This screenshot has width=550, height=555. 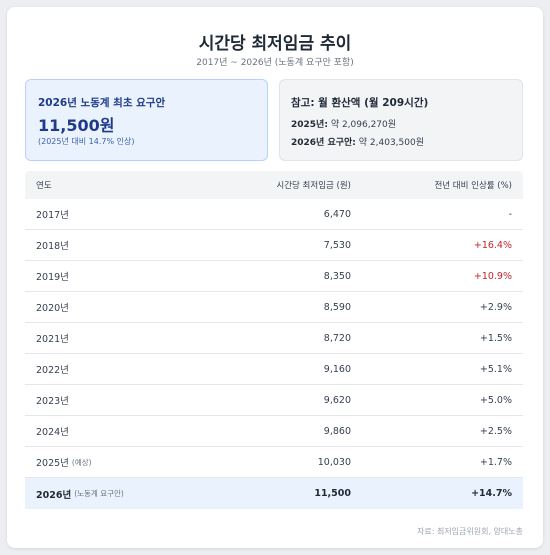 What do you see at coordinates (492, 276) in the screenshot?
I see `cell-change: +10.9%` at bounding box center [492, 276].